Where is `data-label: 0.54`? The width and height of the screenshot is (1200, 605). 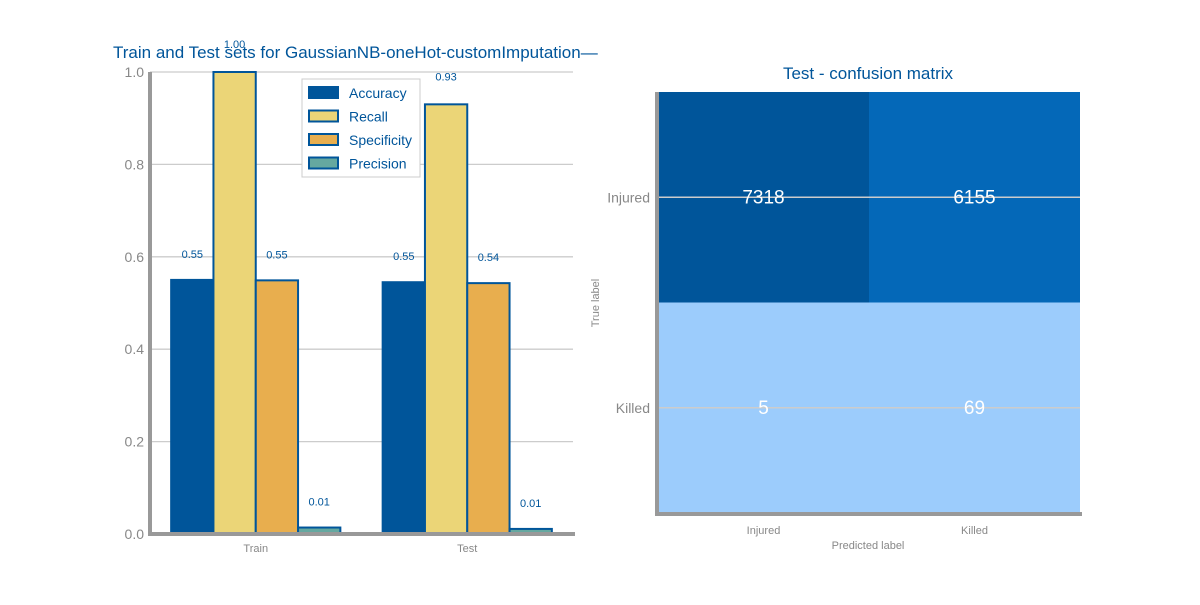 data-label: 0.54 is located at coordinates (488, 258).